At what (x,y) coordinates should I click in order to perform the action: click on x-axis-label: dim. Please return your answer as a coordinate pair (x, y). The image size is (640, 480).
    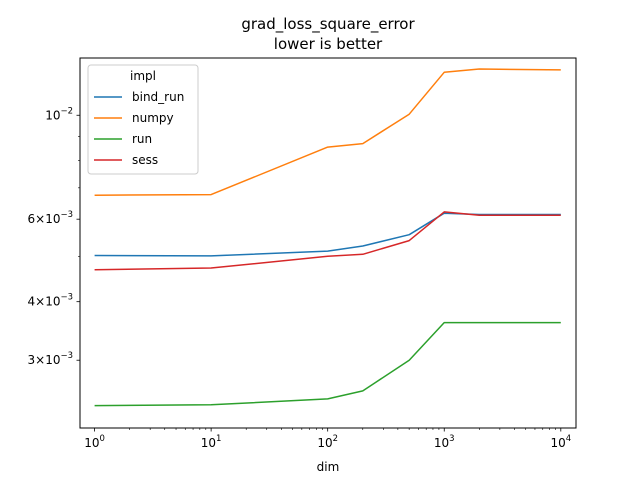
    Looking at the image, I should click on (328, 467).